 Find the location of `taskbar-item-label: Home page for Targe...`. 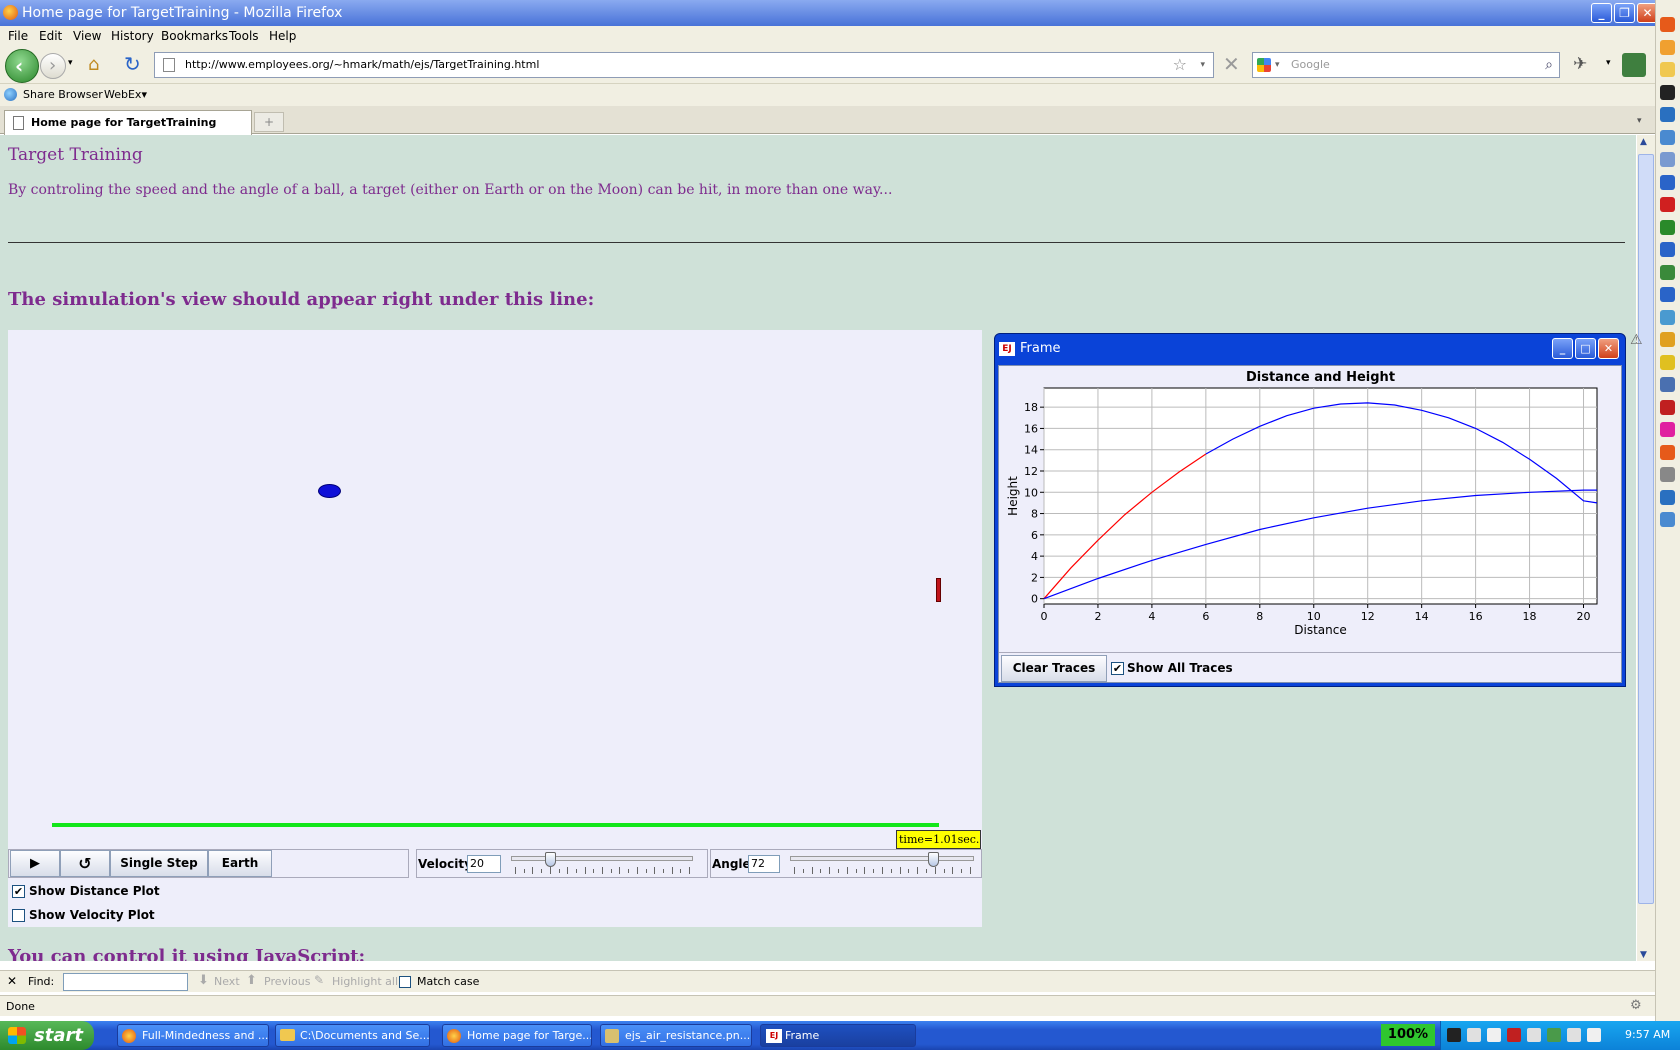

taskbar-item-label: Home page for Targe... is located at coordinates (529, 1035).